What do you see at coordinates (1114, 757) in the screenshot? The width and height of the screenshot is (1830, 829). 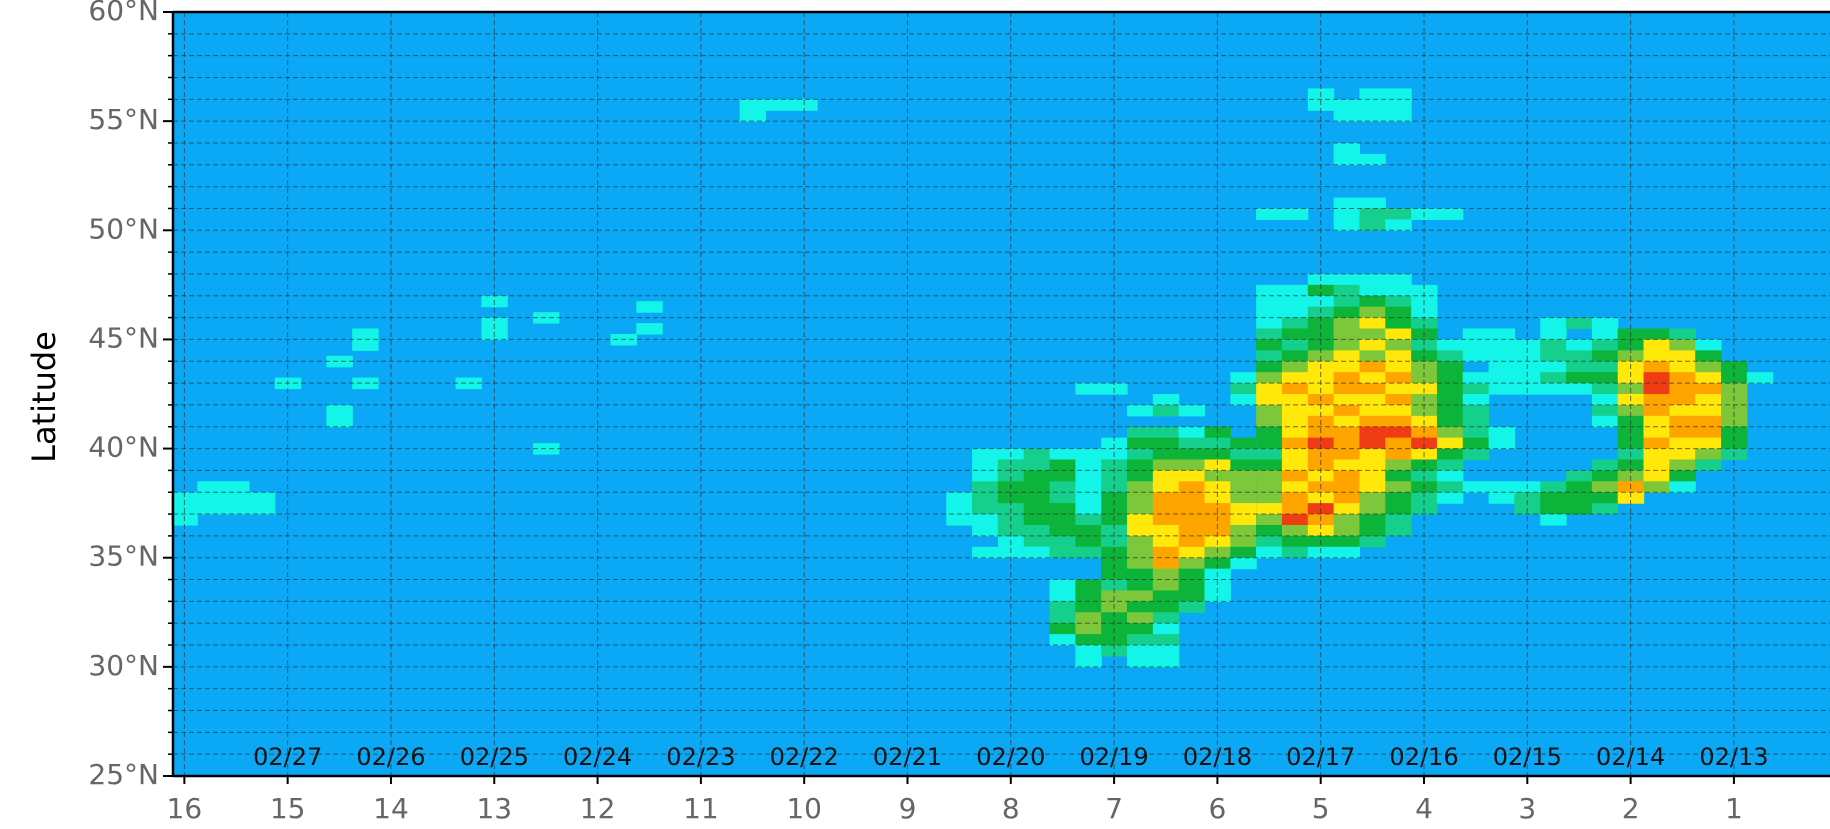 I see `date-label: 02/19` at bounding box center [1114, 757].